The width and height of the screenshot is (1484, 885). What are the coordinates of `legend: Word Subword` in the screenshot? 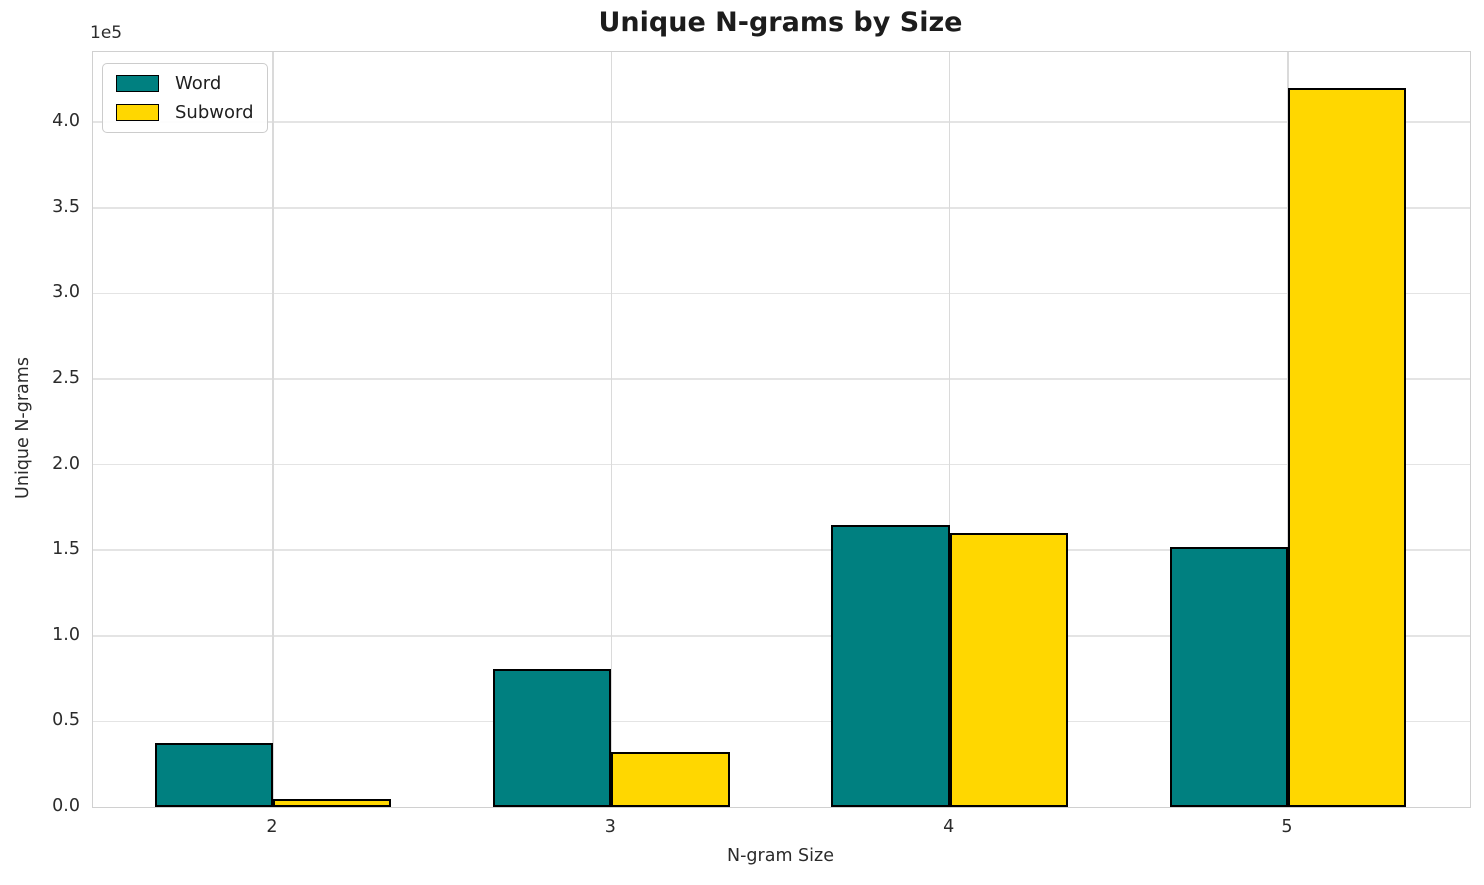 It's located at (185, 98).